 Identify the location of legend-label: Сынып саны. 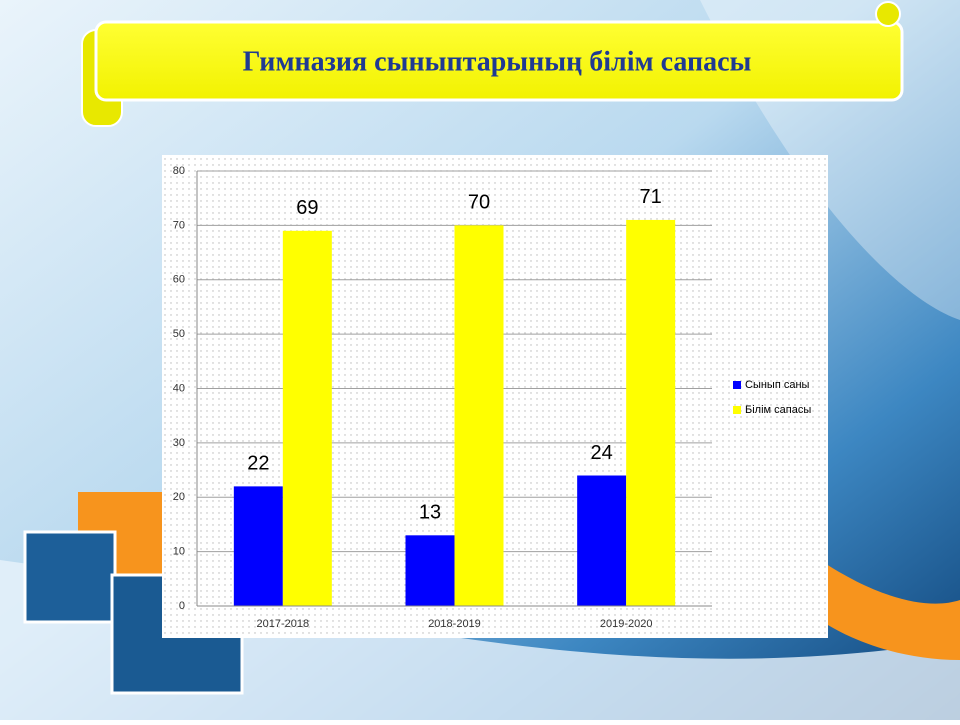
(777, 385).